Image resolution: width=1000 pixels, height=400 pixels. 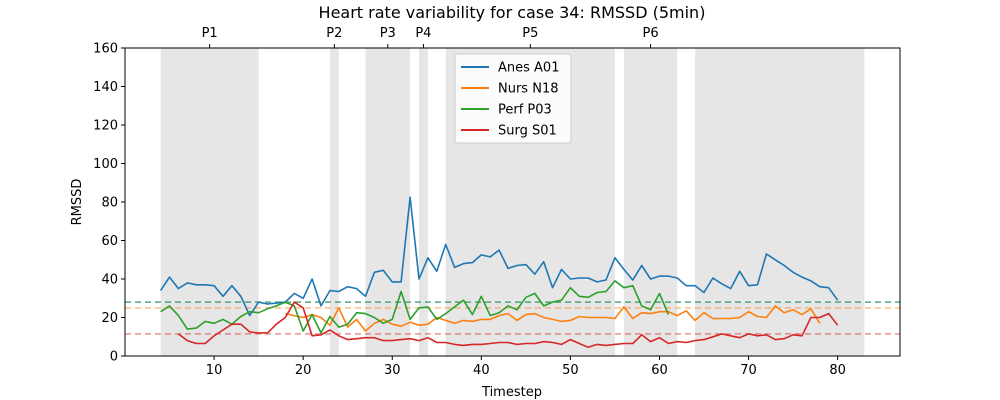 I want to click on legend-box, so click(x=513, y=98).